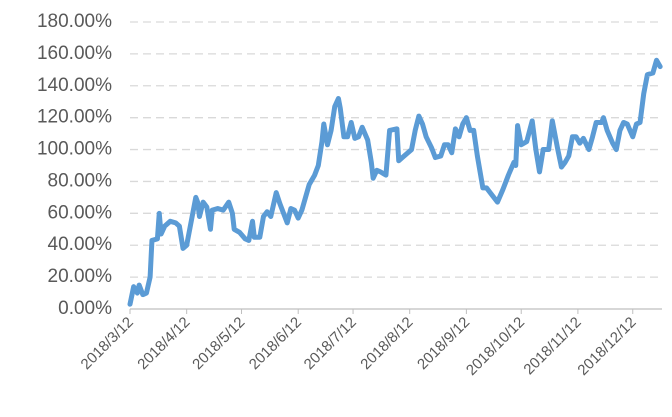 The width and height of the screenshot is (672, 417). Describe the element at coordinates (330, 343) in the screenshot. I see `x-tick-label: 2018/7/12` at that location.